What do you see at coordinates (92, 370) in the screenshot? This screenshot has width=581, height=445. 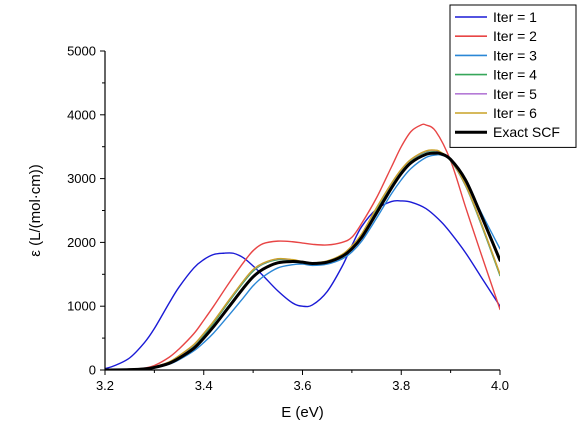 I see `y-tick-label: 0` at bounding box center [92, 370].